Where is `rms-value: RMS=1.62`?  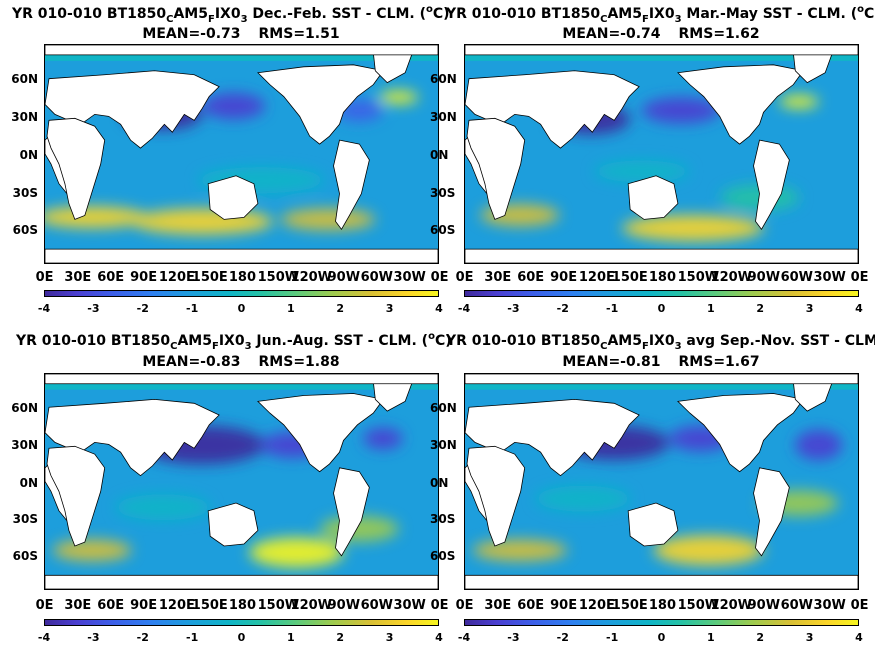
rms-value: RMS=1.62 is located at coordinates (719, 34).